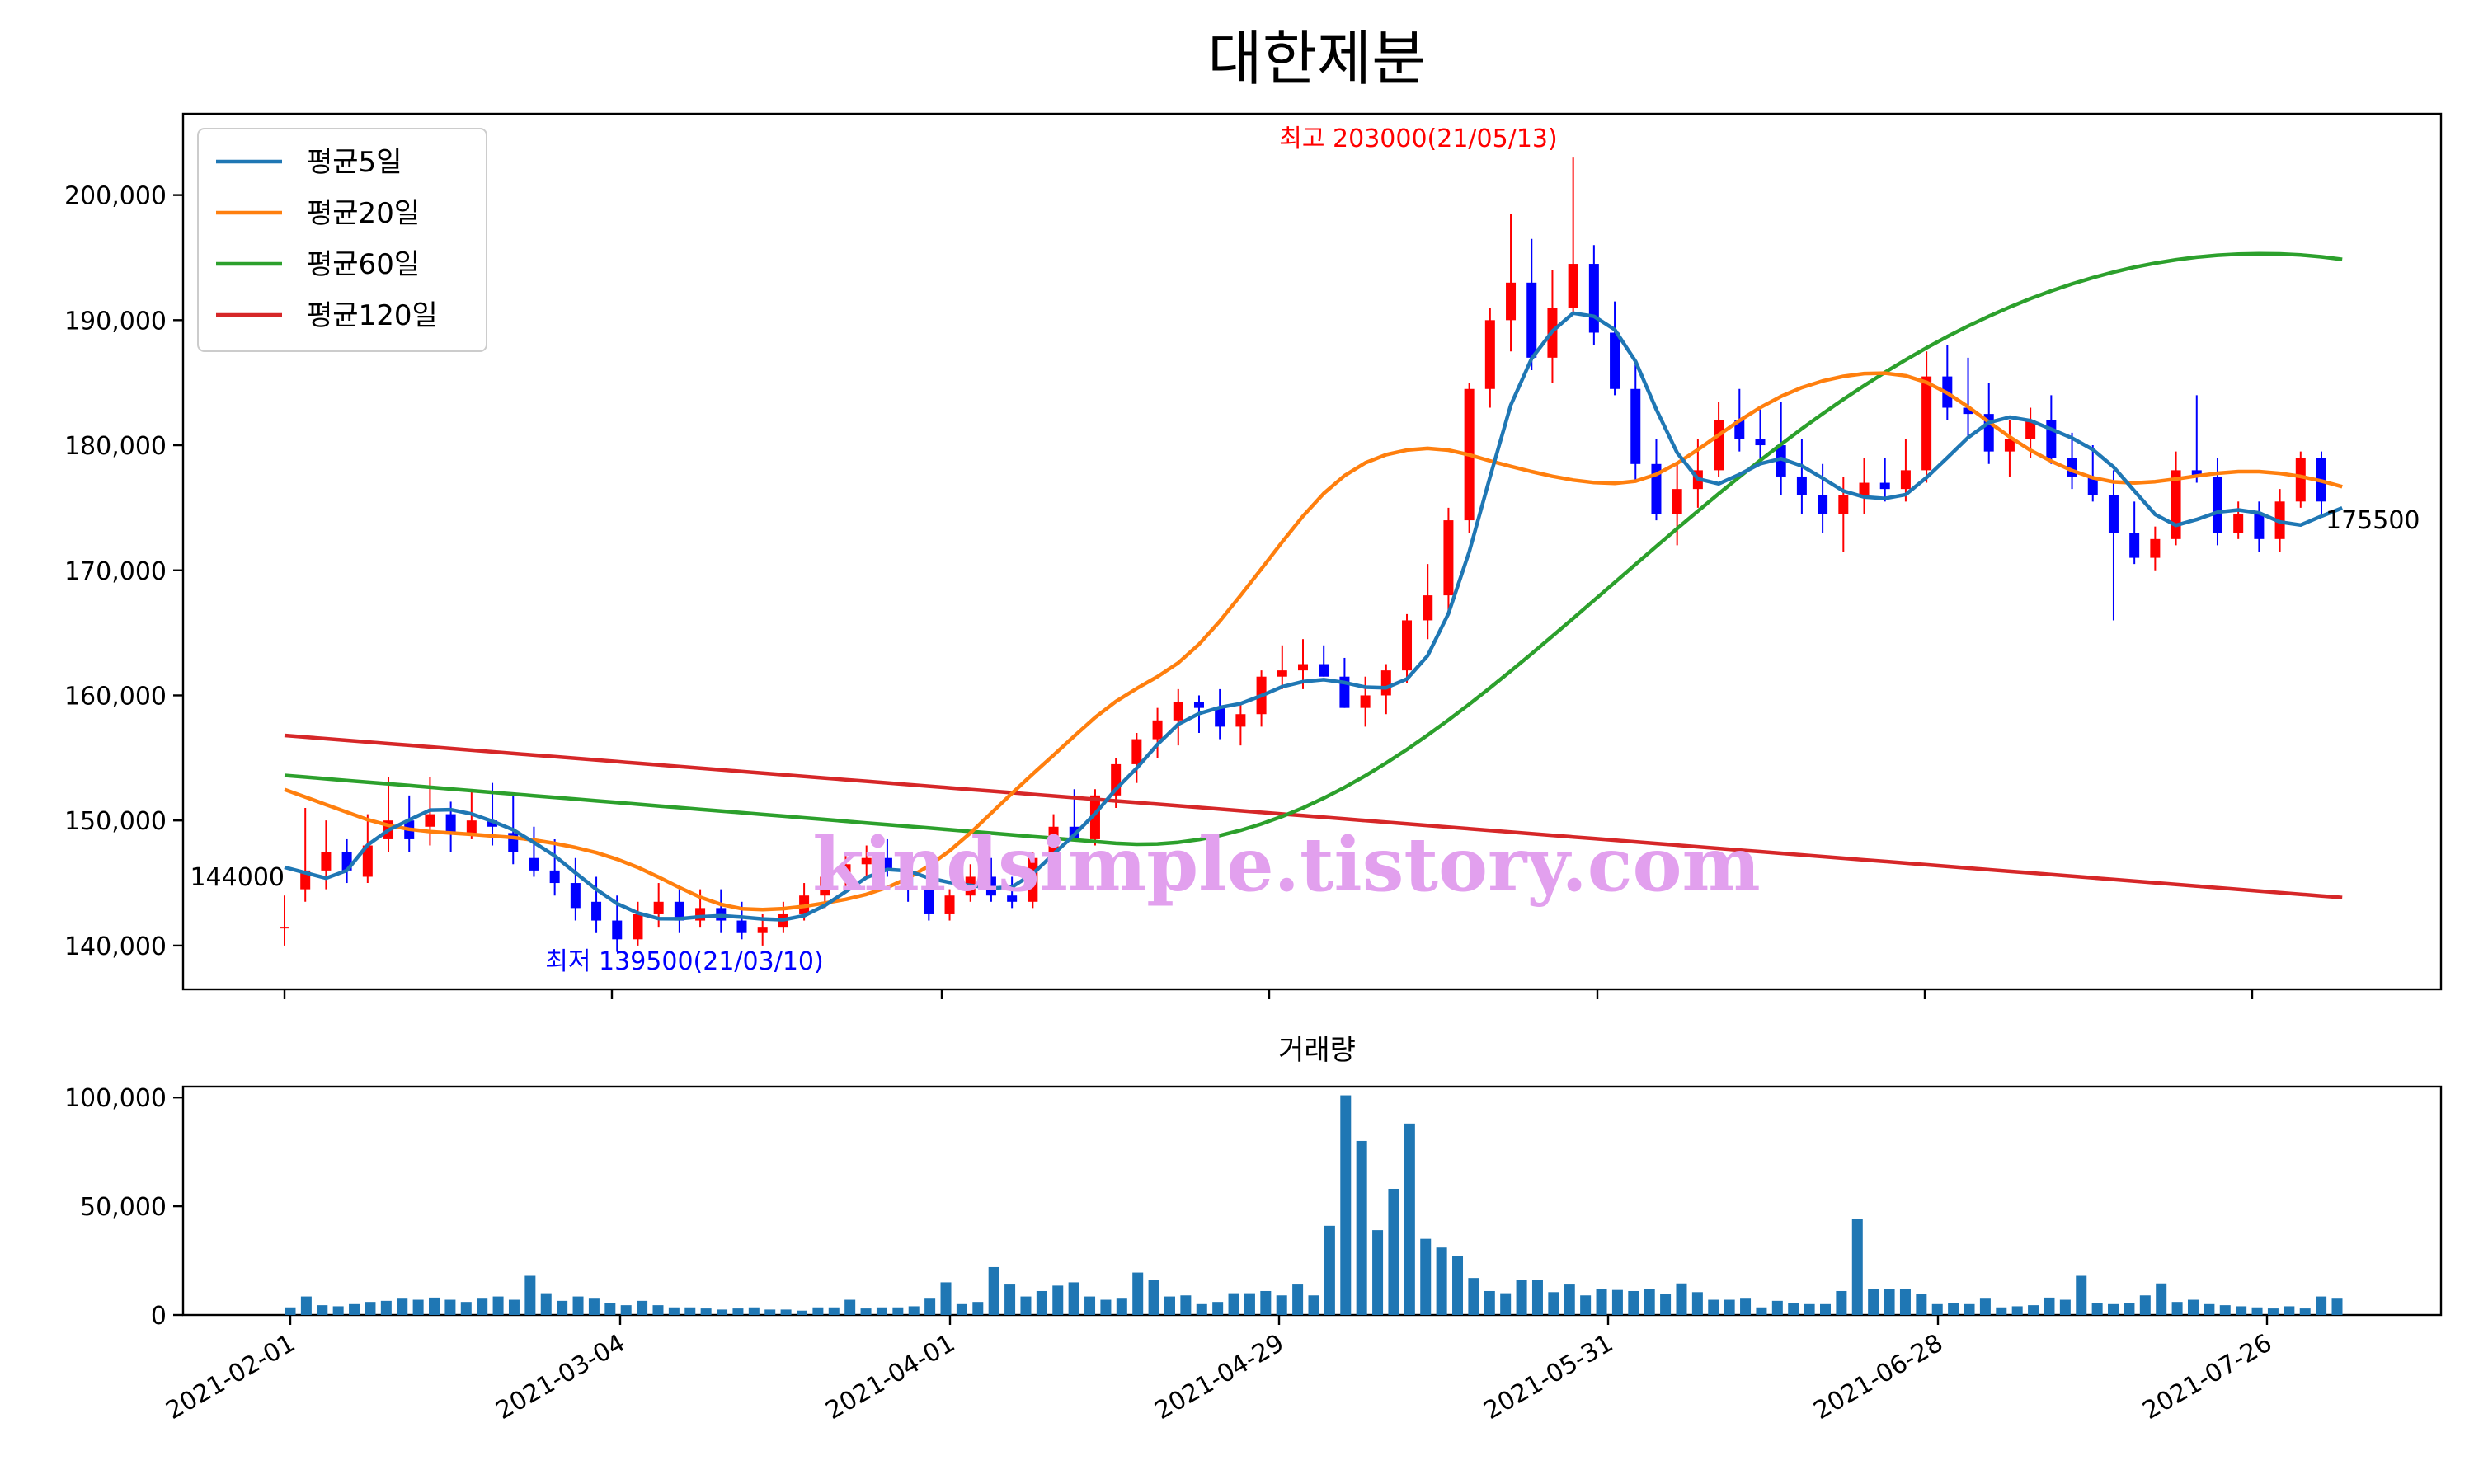 The height and width of the screenshot is (1484, 2474). Describe the element at coordinates (1418, 138) in the screenshot. I see `high-annotation: 최고 203000(21/05/13)` at that location.